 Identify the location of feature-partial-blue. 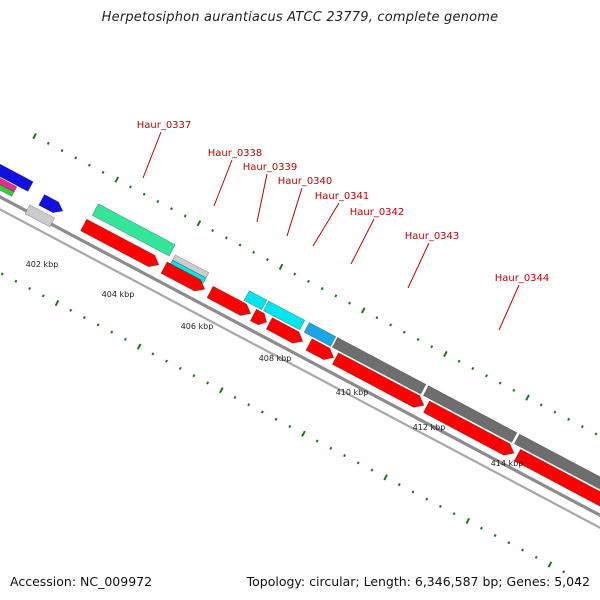
(17, 177).